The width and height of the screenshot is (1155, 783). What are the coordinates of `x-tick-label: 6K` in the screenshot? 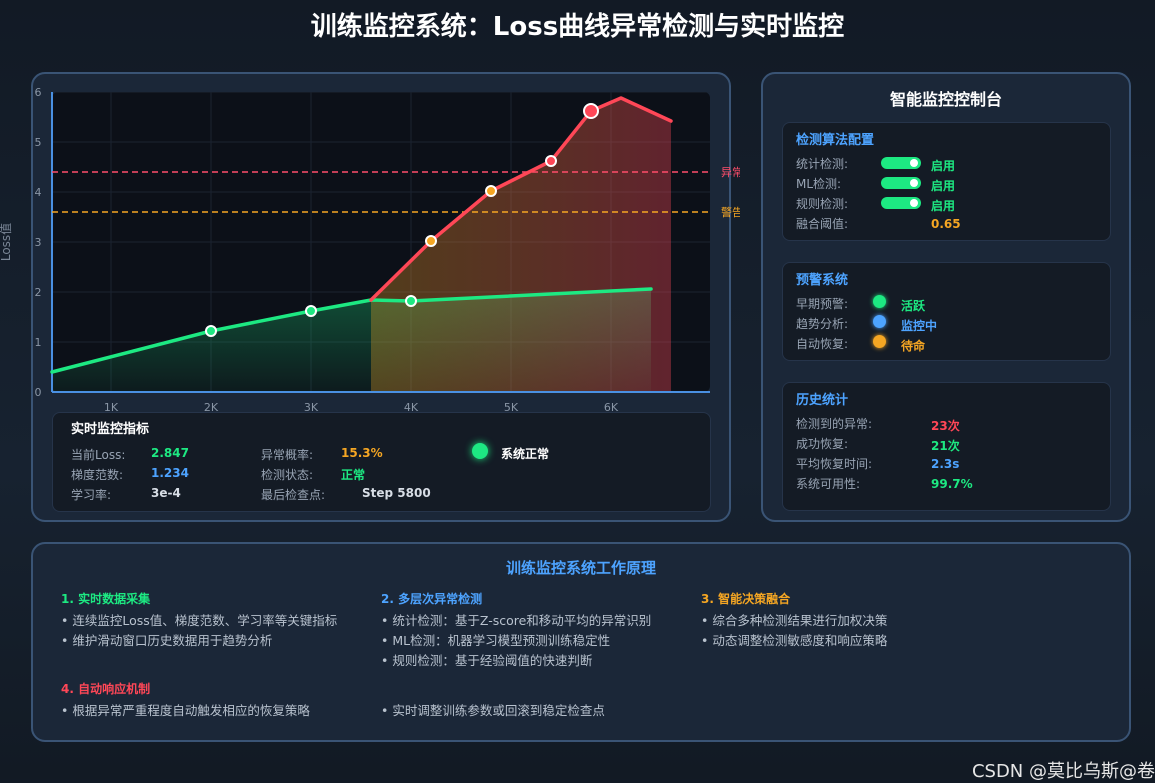 It's located at (611, 407).